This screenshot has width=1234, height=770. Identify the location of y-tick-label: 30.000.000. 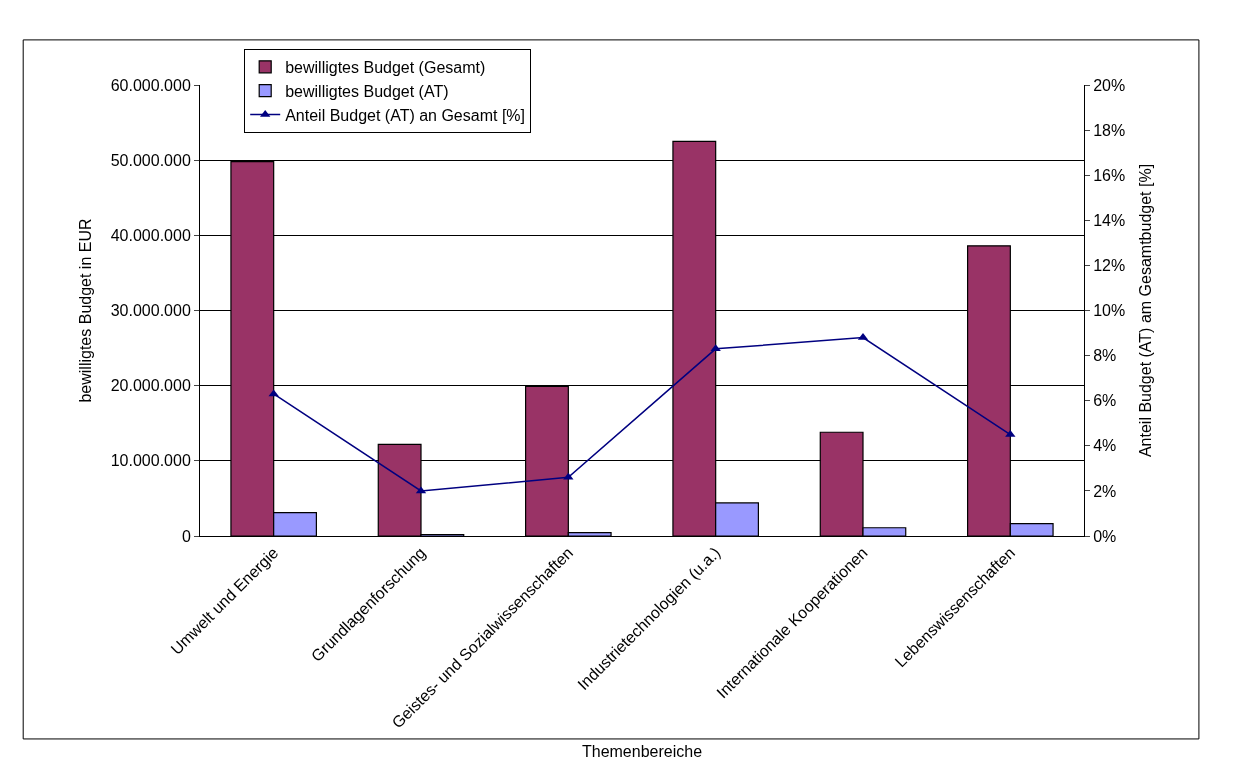
(150, 311).